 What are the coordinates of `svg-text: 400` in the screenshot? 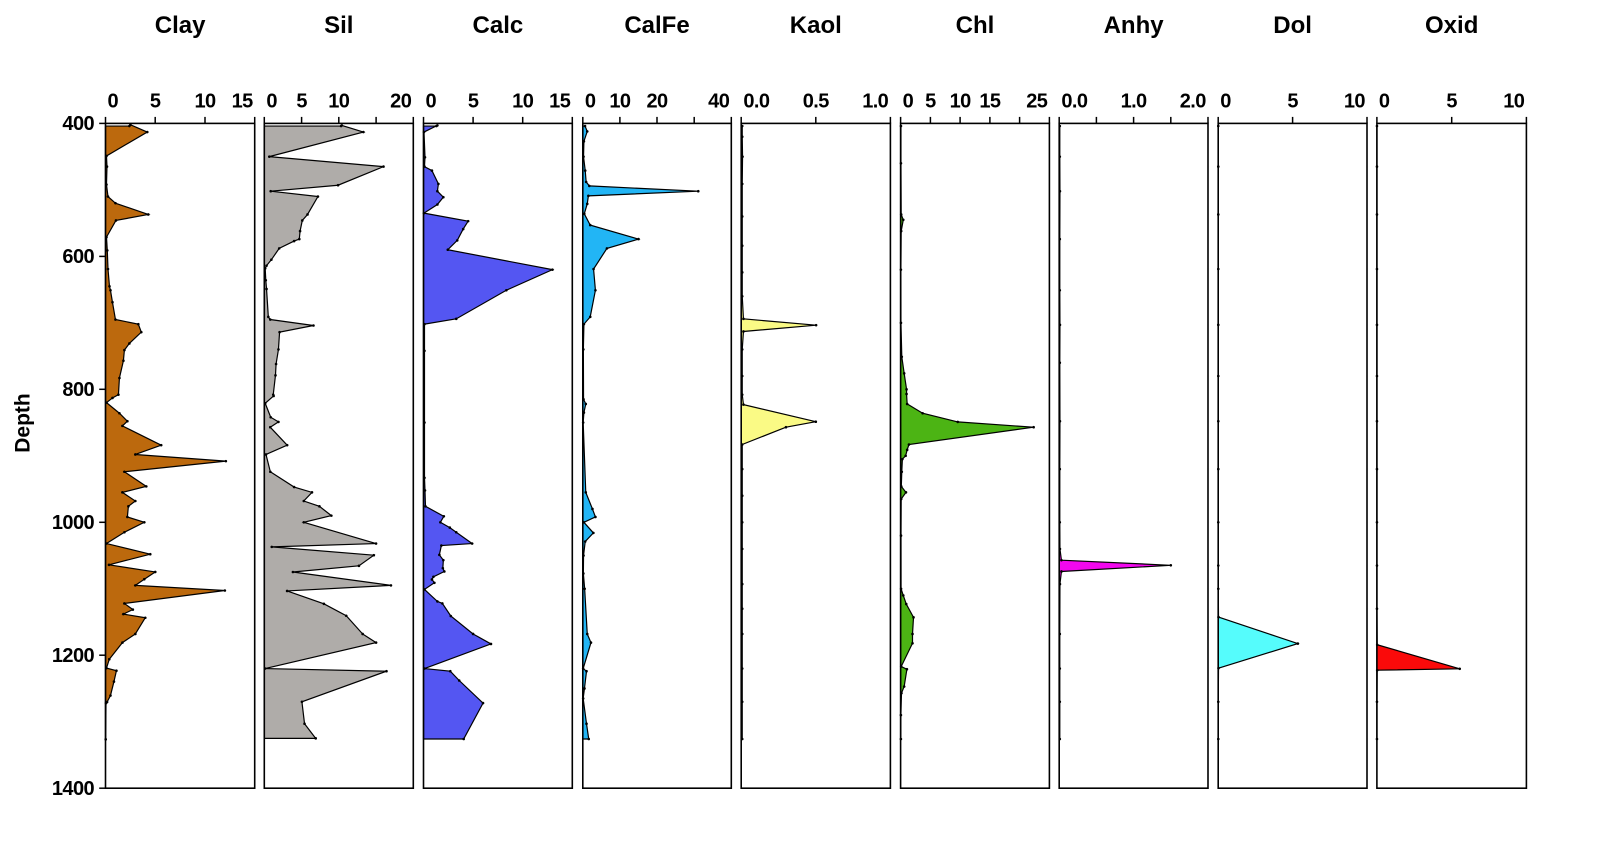 It's located at (78, 124).